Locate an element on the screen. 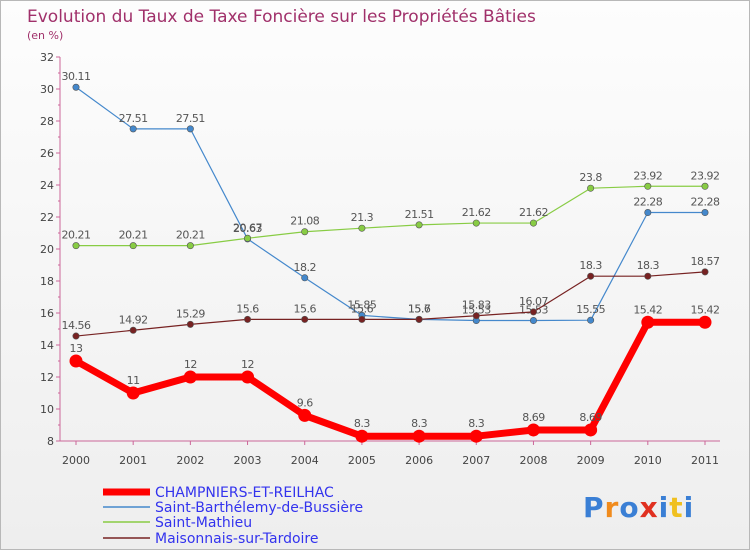 This screenshot has height=550, width=750. y-tick-label: 14 is located at coordinates (47, 345).